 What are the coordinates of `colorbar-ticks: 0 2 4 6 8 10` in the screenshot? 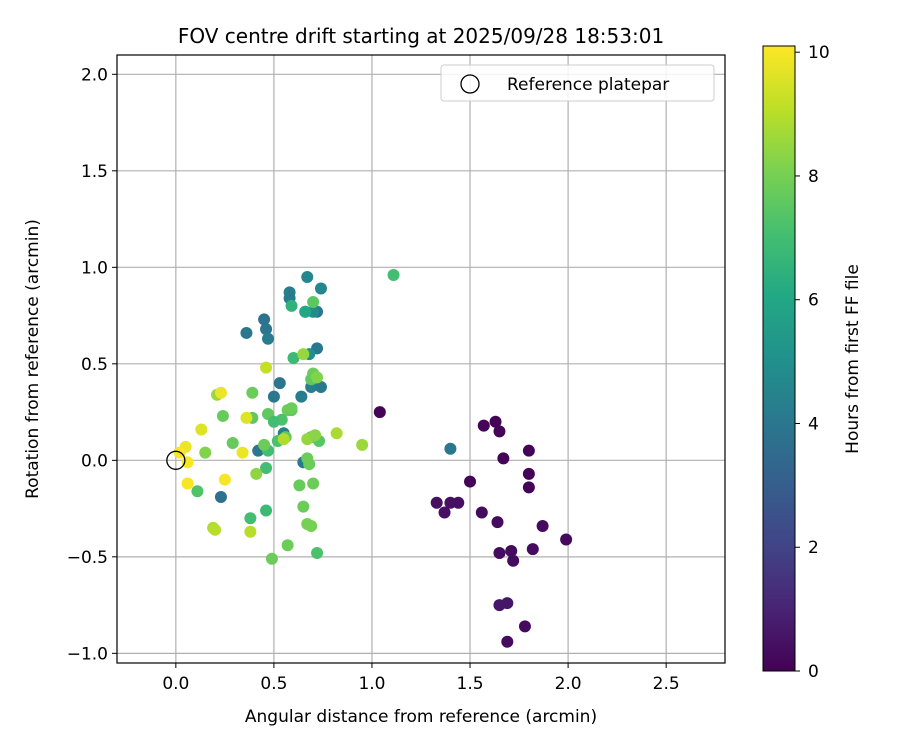 It's located at (812, 362).